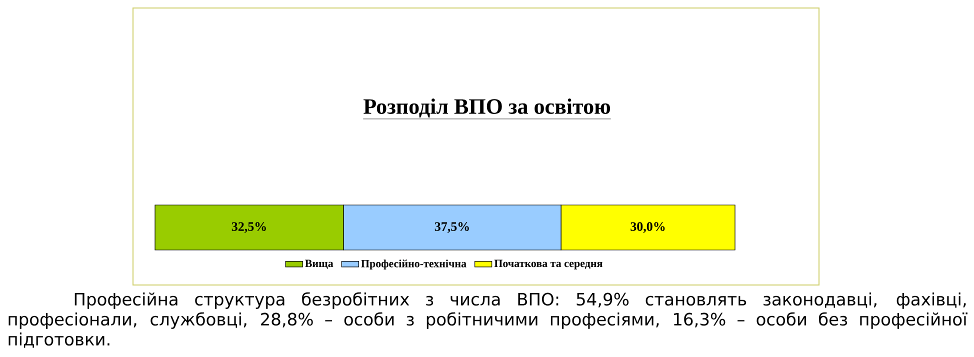 The image size is (974, 357). Describe the element at coordinates (319, 264) in the screenshot. I see `legend-label: Вища` at that location.